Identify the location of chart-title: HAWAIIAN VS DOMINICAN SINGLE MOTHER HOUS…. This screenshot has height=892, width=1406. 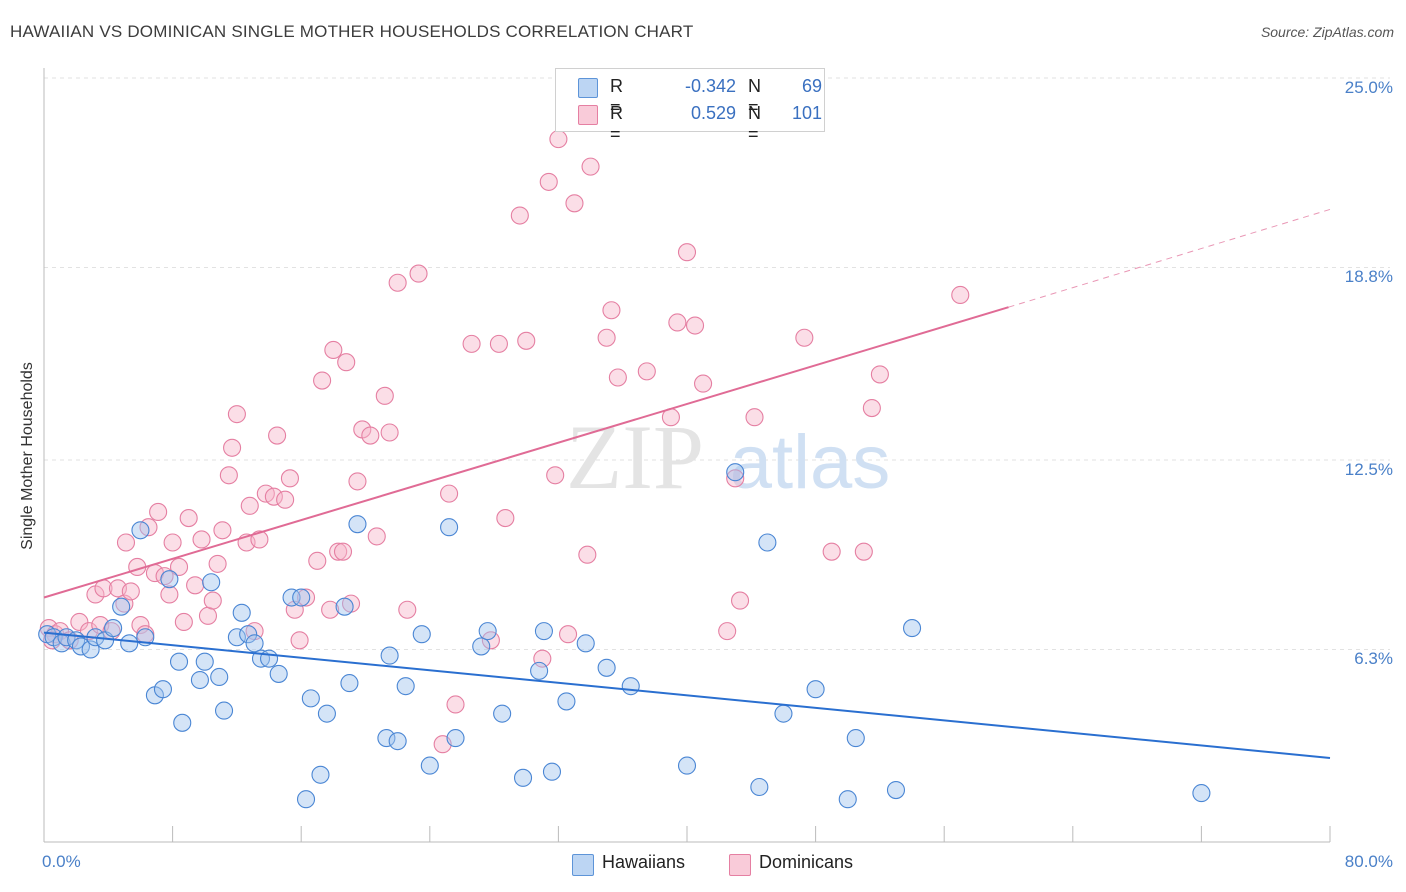
(352, 31).